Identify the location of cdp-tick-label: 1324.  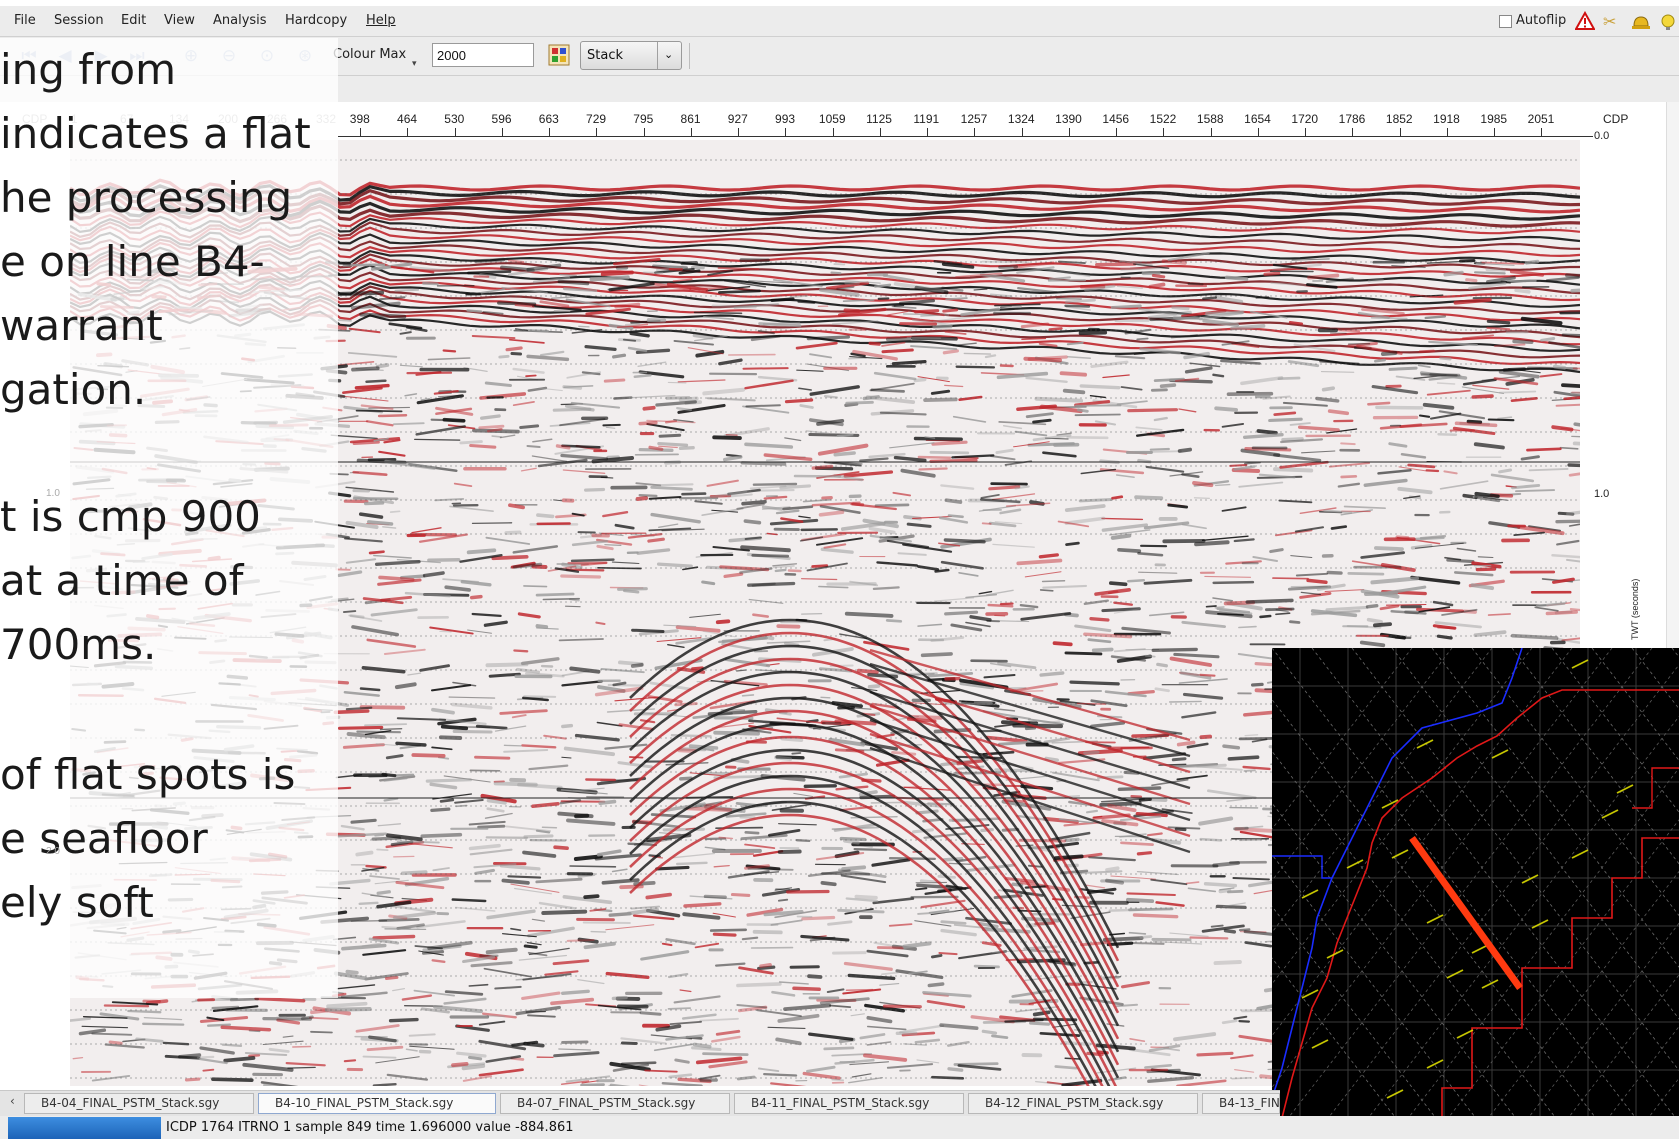
(1021, 119).